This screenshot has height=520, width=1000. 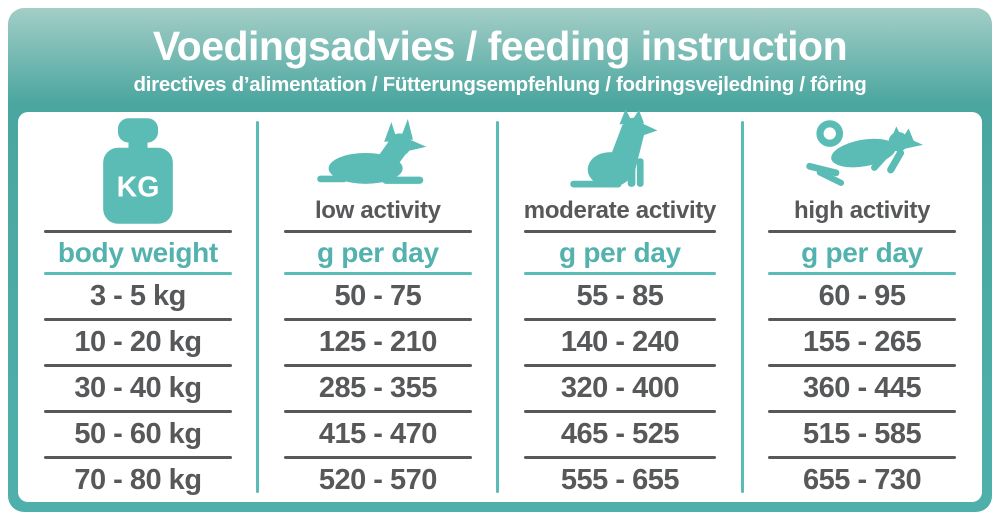 What do you see at coordinates (377, 252) in the screenshot?
I see `low-unit-label: g per day` at bounding box center [377, 252].